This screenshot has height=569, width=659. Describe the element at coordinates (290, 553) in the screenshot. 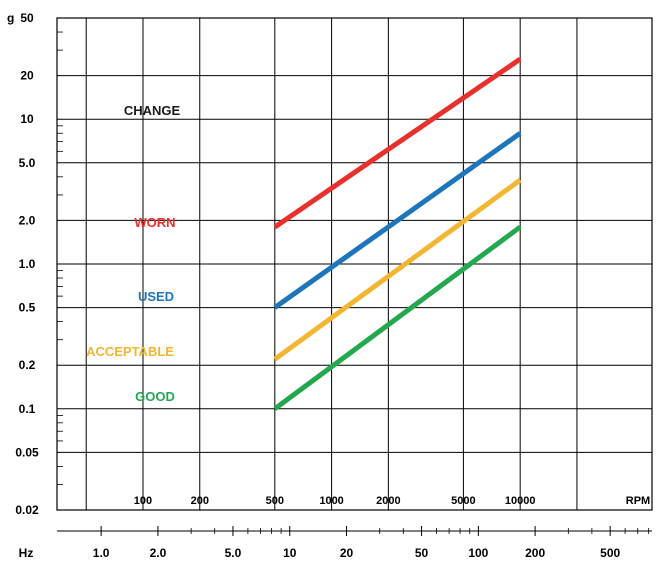

I see `hz-tick-label: 10` at that location.